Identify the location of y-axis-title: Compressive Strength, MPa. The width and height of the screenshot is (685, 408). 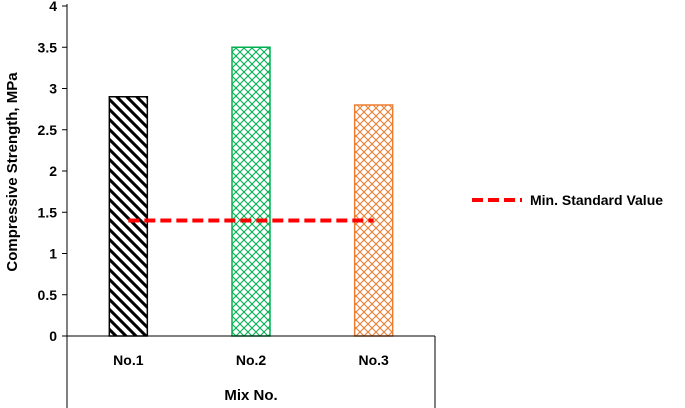
(12, 172).